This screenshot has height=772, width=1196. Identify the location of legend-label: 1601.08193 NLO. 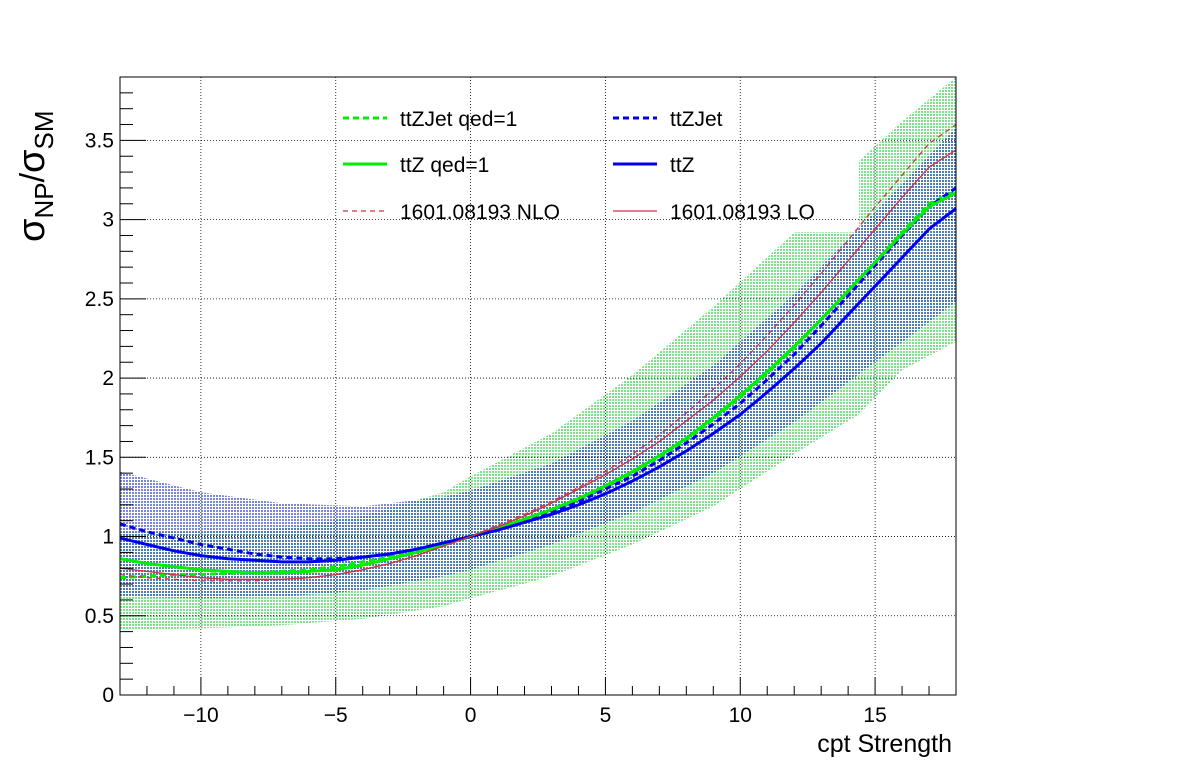
(480, 212).